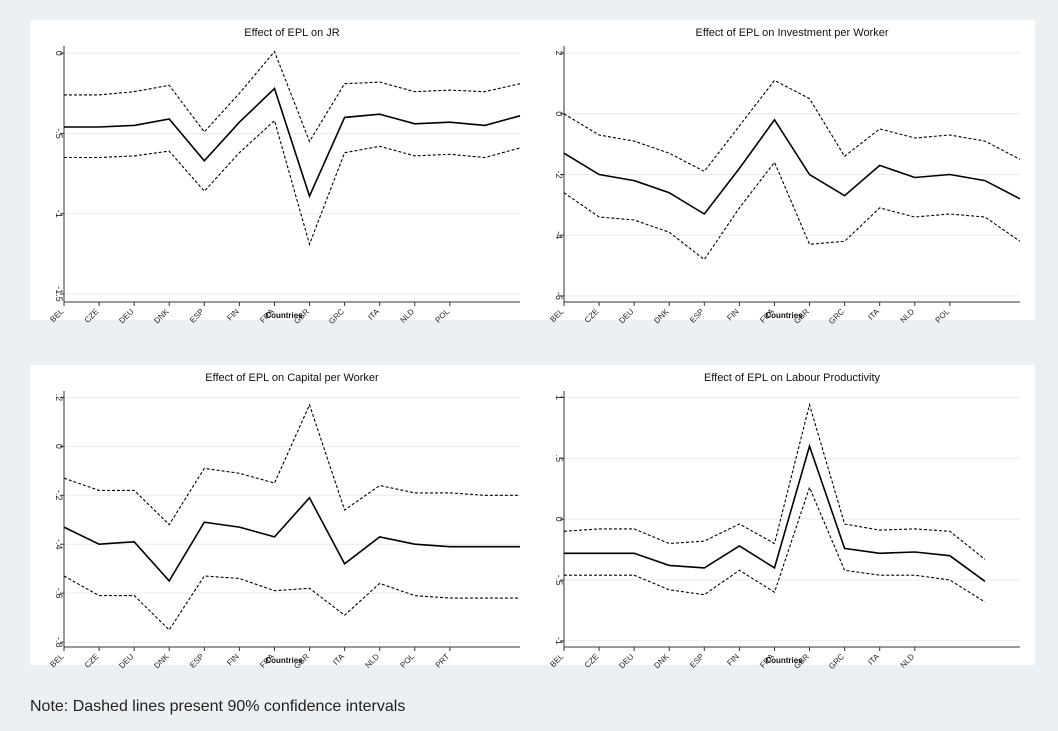 This screenshot has width=1058, height=731. What do you see at coordinates (559, 235) in the screenshot?
I see `y-tick-label: -4` at bounding box center [559, 235].